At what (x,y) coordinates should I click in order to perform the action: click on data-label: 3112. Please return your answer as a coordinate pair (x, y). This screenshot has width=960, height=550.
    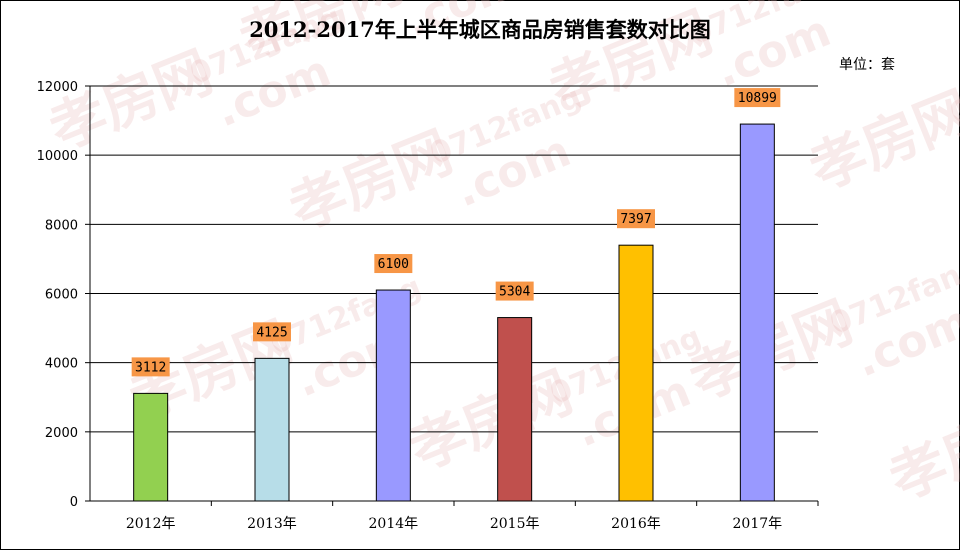
    Looking at the image, I should click on (150, 367).